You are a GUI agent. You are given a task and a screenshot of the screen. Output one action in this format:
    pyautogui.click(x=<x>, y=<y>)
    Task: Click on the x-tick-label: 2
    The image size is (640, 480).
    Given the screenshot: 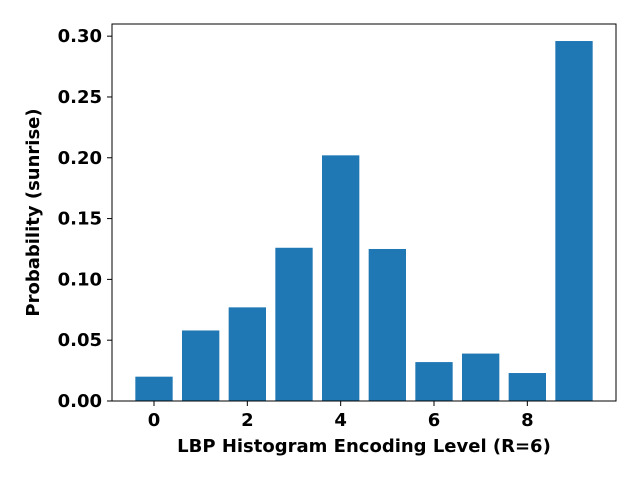 What is the action you would take?
    pyautogui.click(x=247, y=420)
    